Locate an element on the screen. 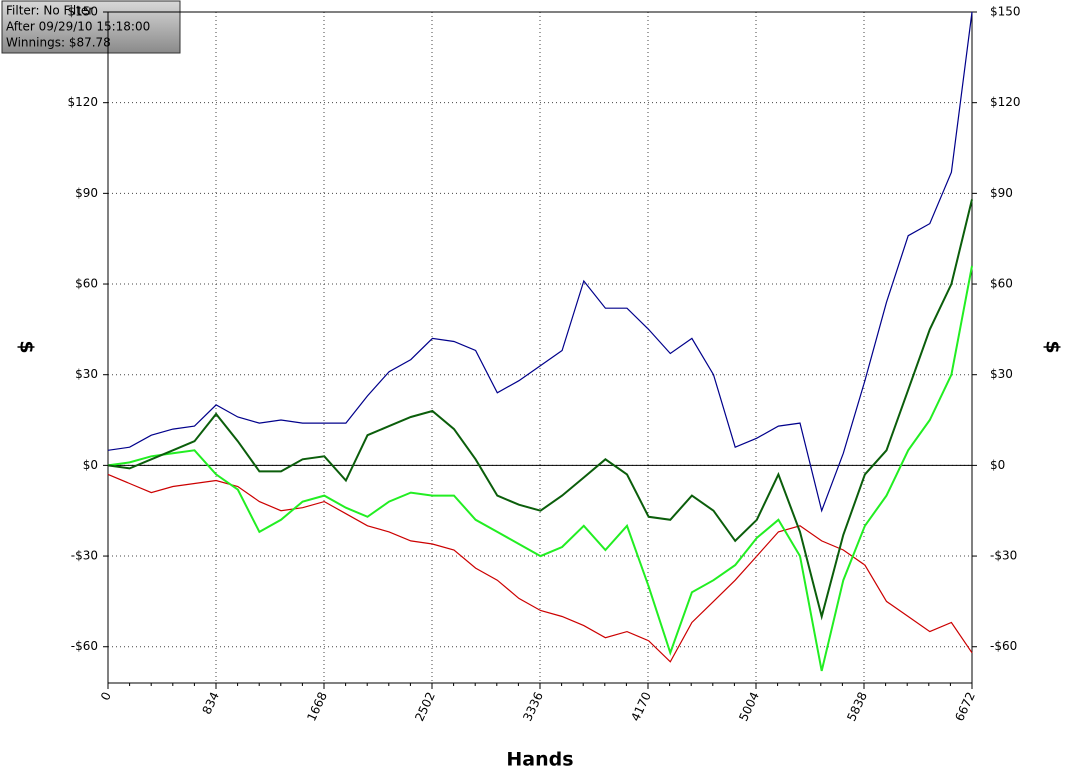 The width and height of the screenshot is (1077, 779). x-tick-label: 3336 is located at coordinates (533, 707).